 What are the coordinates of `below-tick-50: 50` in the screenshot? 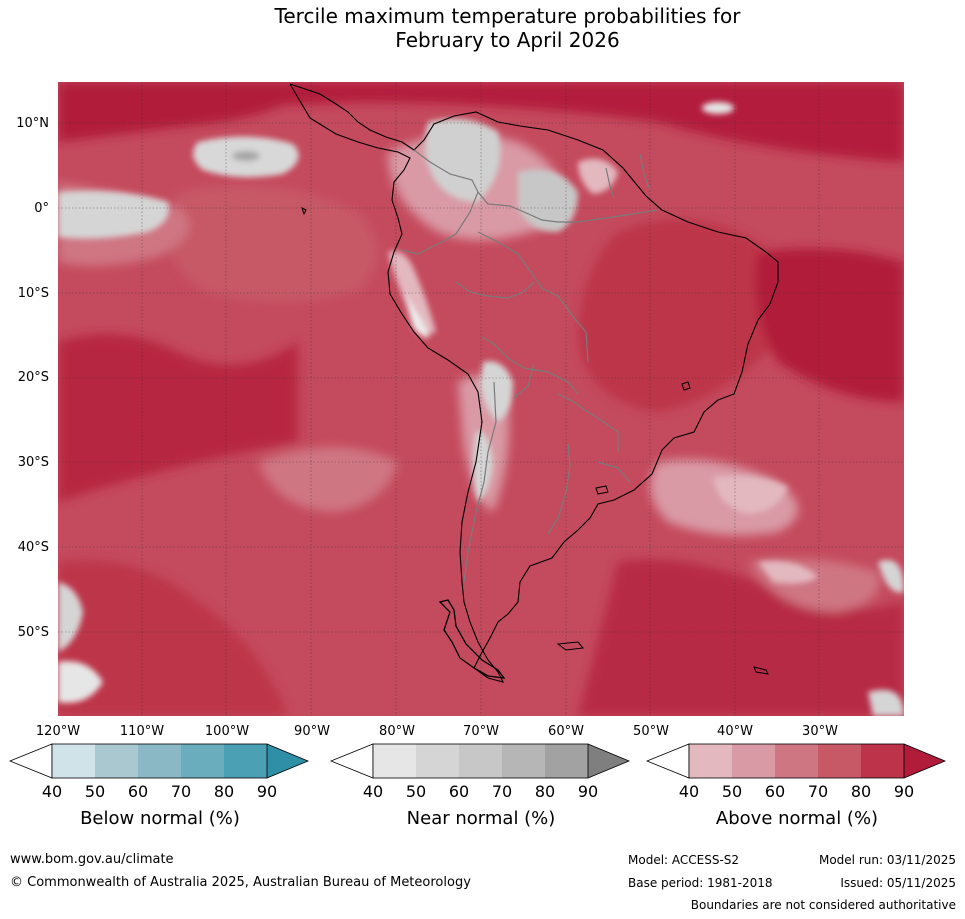 It's located at (95, 791).